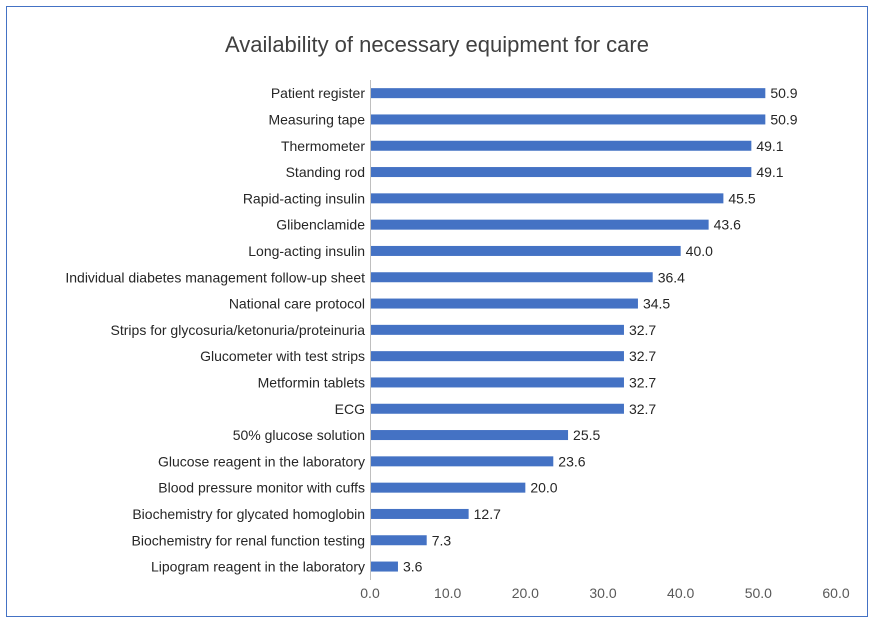 The height and width of the screenshot is (624, 876). What do you see at coordinates (320, 225) in the screenshot?
I see `category-label: Glibenclamide` at bounding box center [320, 225].